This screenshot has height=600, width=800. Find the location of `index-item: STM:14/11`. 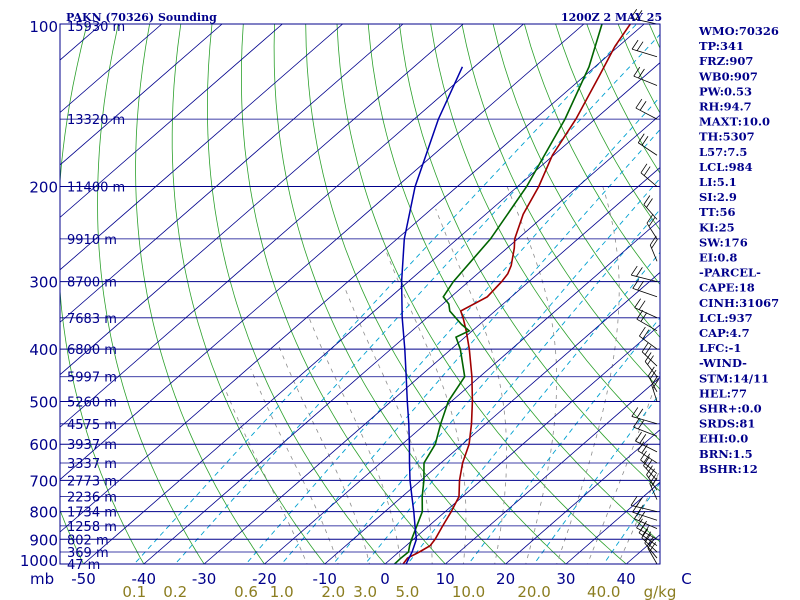

index-item: STM:14/11 is located at coordinates (734, 378).